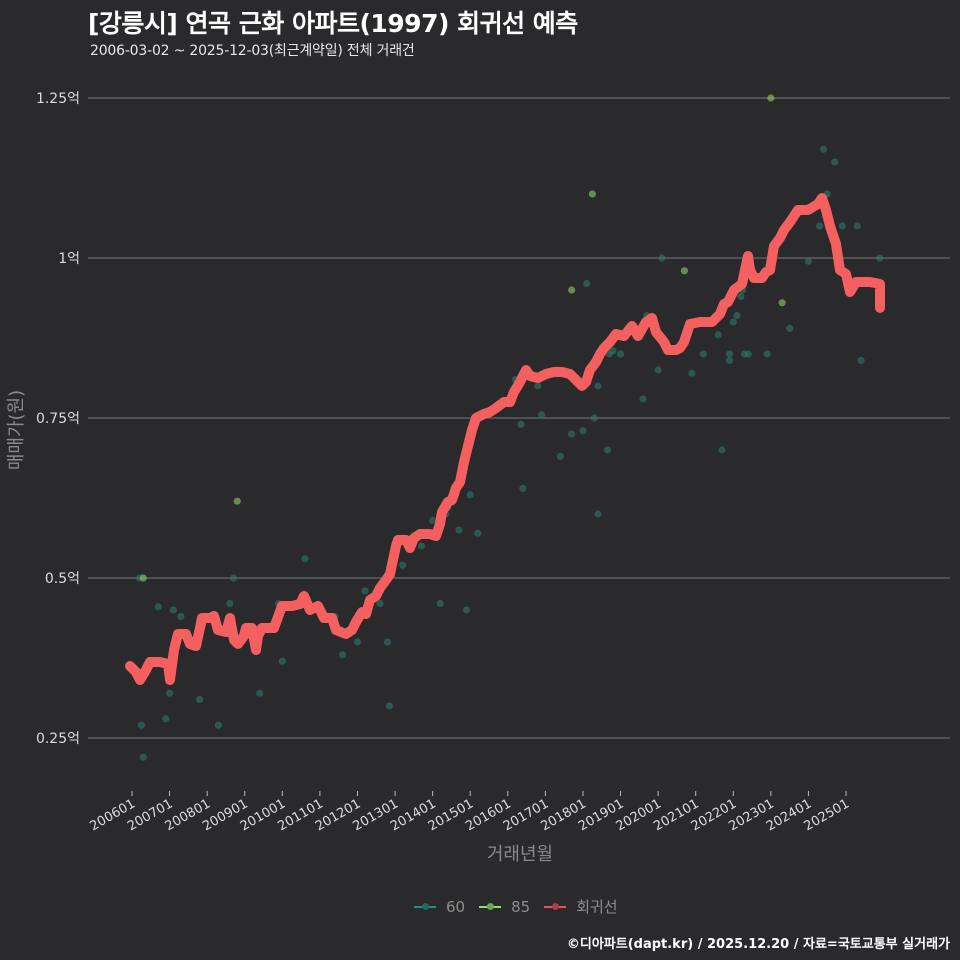 The image size is (960, 960). What do you see at coordinates (58, 739) in the screenshot?
I see `y-tick-label: 0.25억` at bounding box center [58, 739].